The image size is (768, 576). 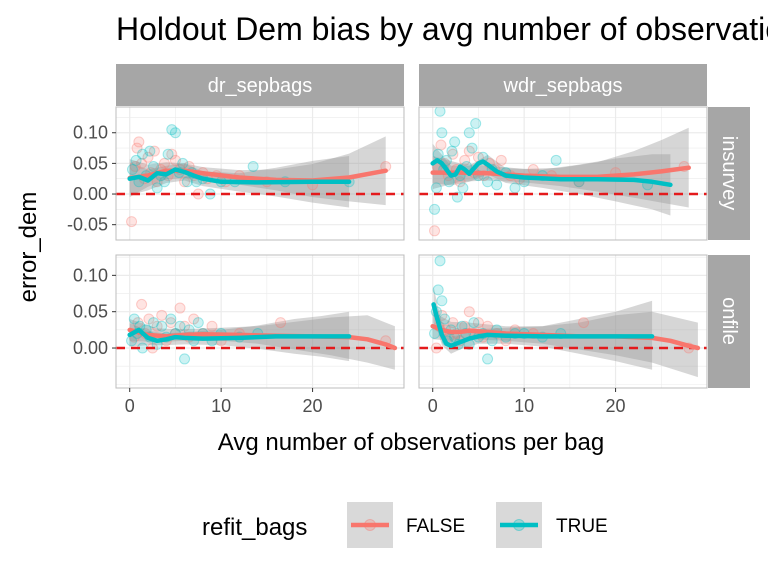 I want to click on strip-row-1-label: insurvey, so click(x=729, y=173).